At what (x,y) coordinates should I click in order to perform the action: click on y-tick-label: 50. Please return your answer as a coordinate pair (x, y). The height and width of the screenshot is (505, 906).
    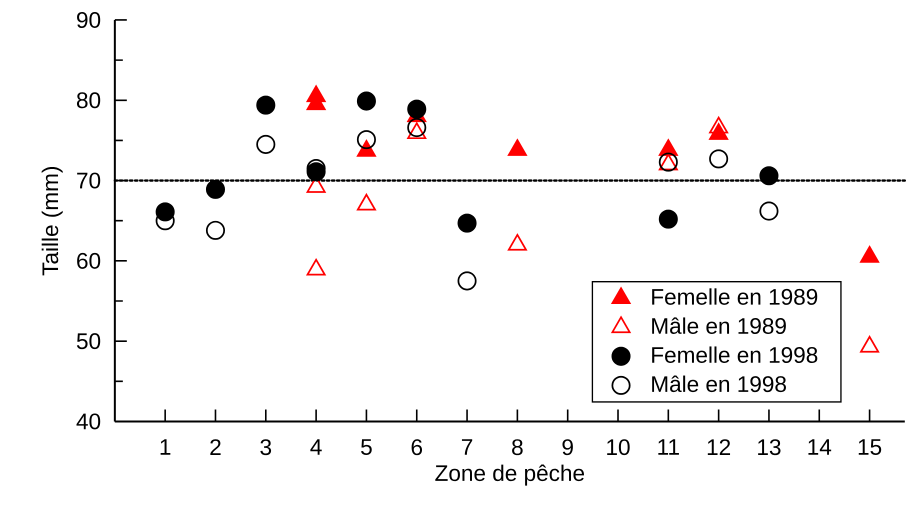
    Looking at the image, I should click on (88, 341).